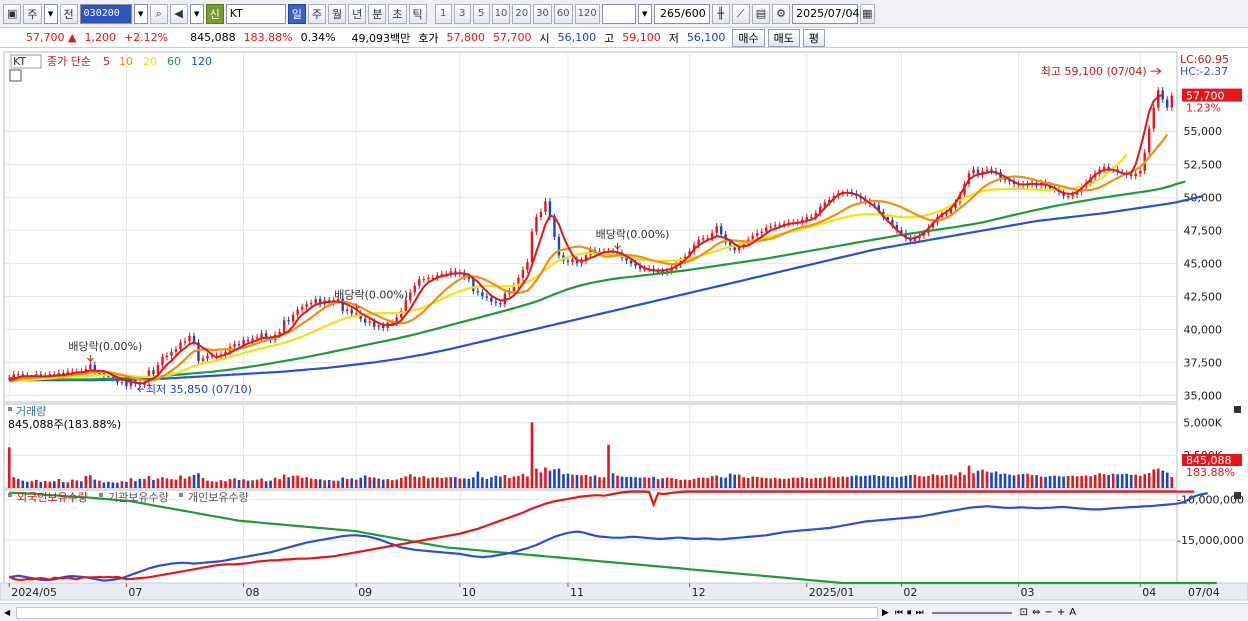 This screenshot has width=1248, height=621. What do you see at coordinates (644, 13) in the screenshot?
I see `interval-dropdown-icon: ▼` at bounding box center [644, 13].